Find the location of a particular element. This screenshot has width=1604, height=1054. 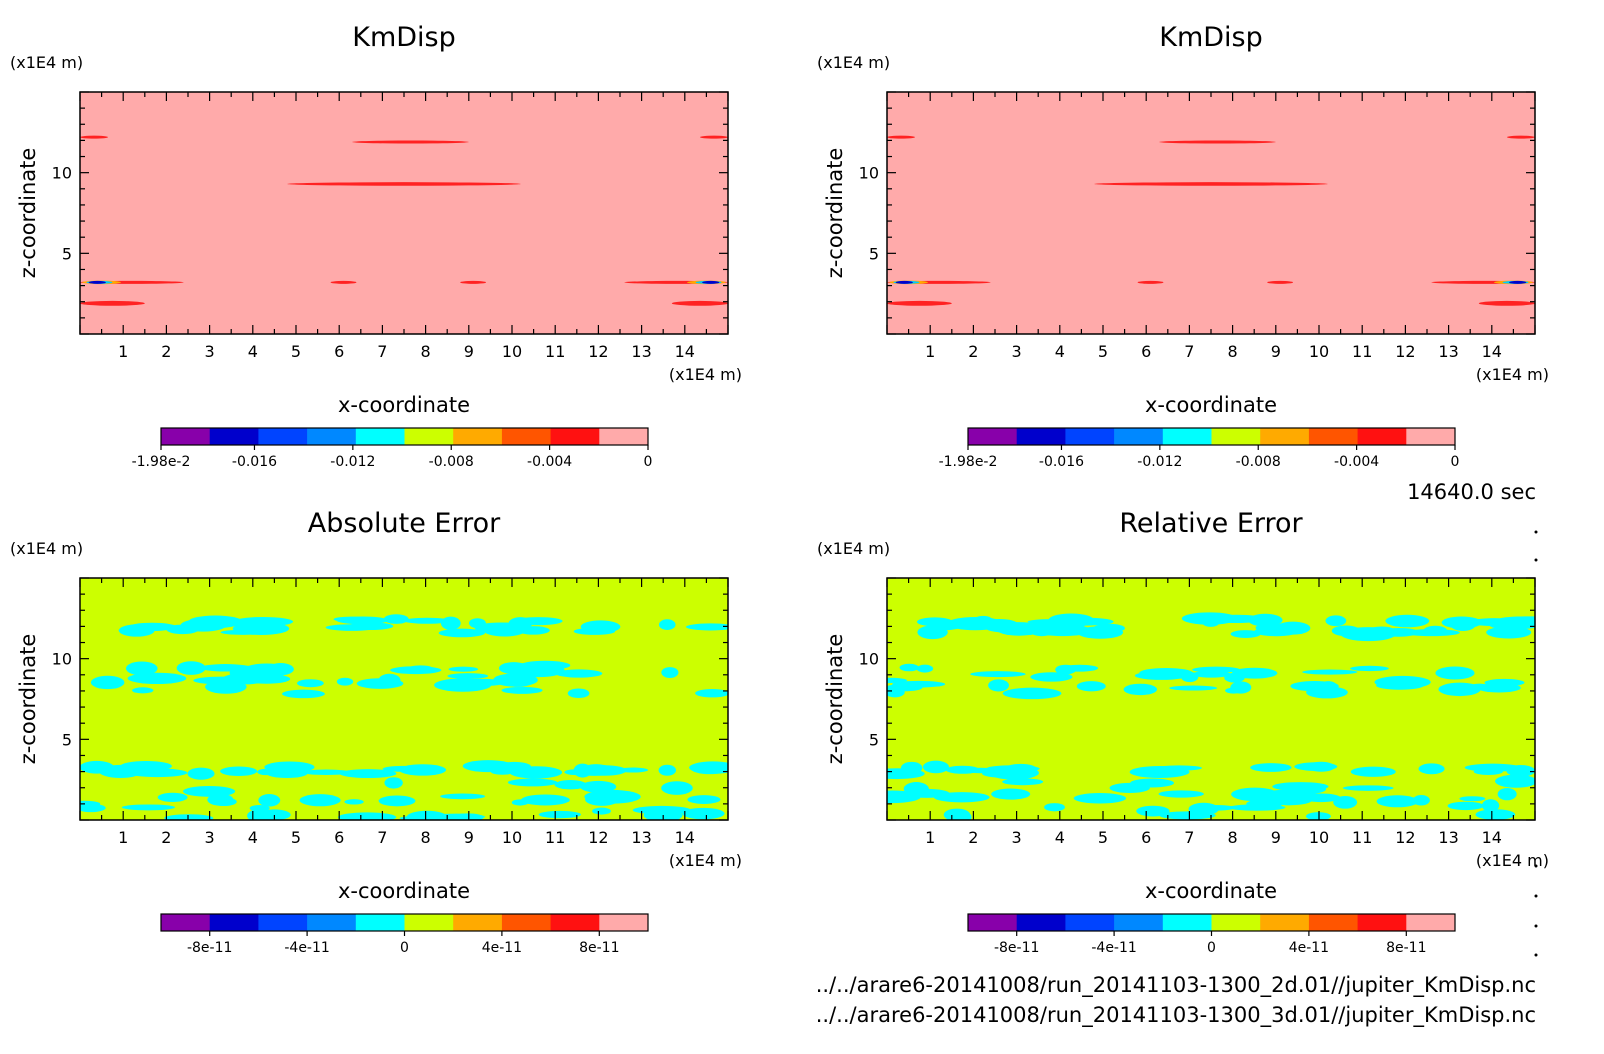

y-tick-label: 5 is located at coordinates (874, 253).